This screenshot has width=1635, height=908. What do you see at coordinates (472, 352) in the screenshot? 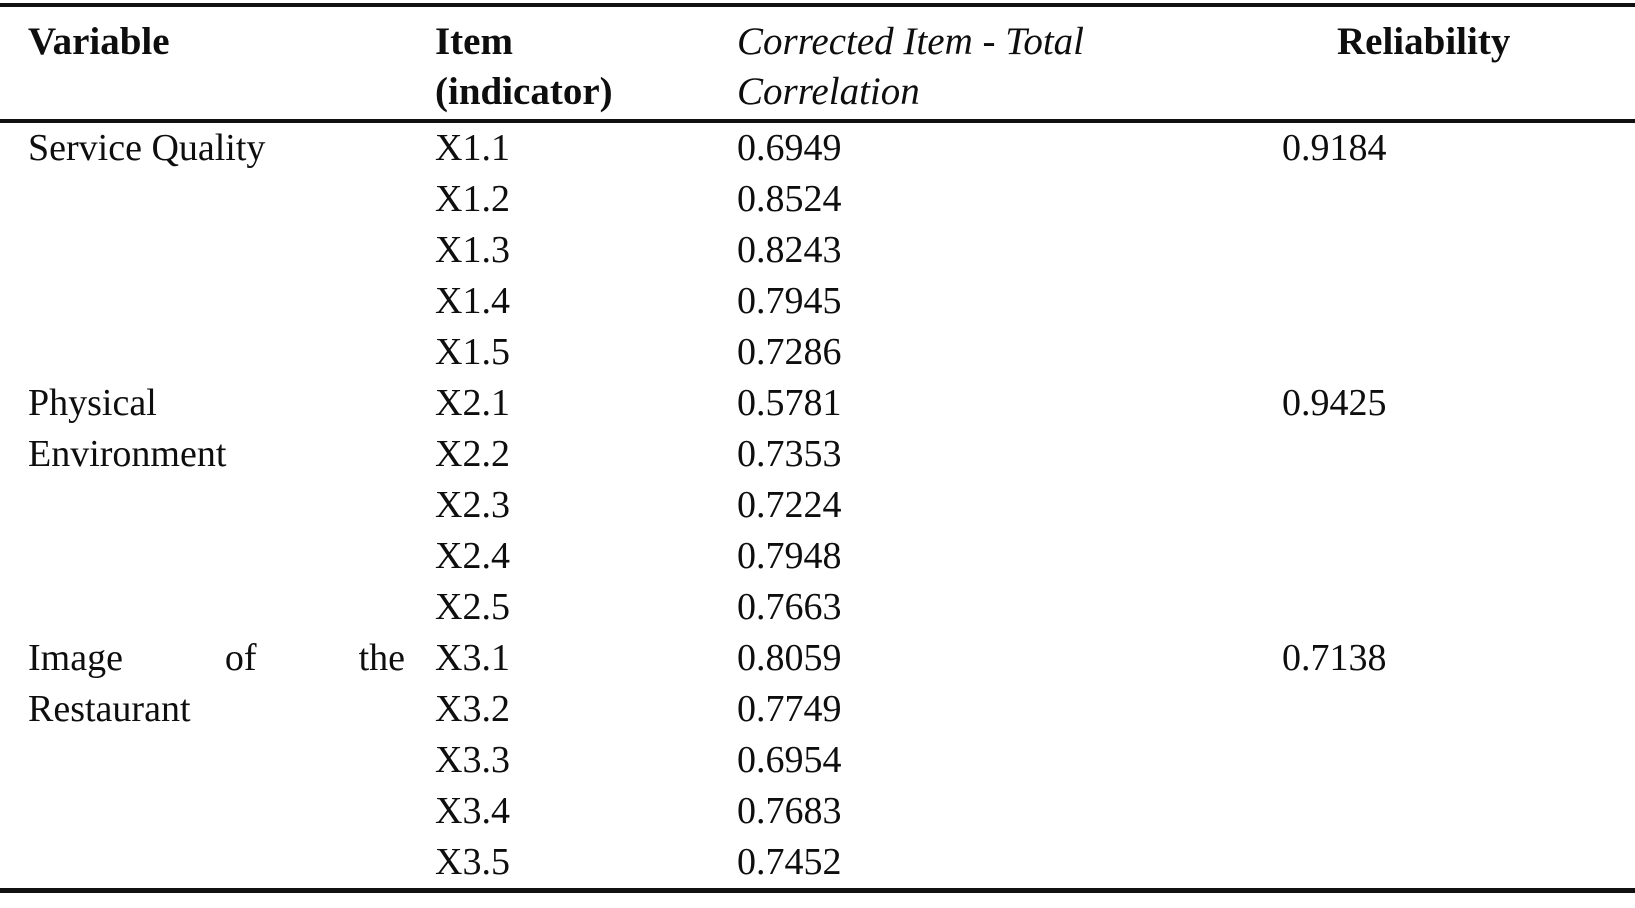
I see `item-cell: X1.5` at bounding box center [472, 352].